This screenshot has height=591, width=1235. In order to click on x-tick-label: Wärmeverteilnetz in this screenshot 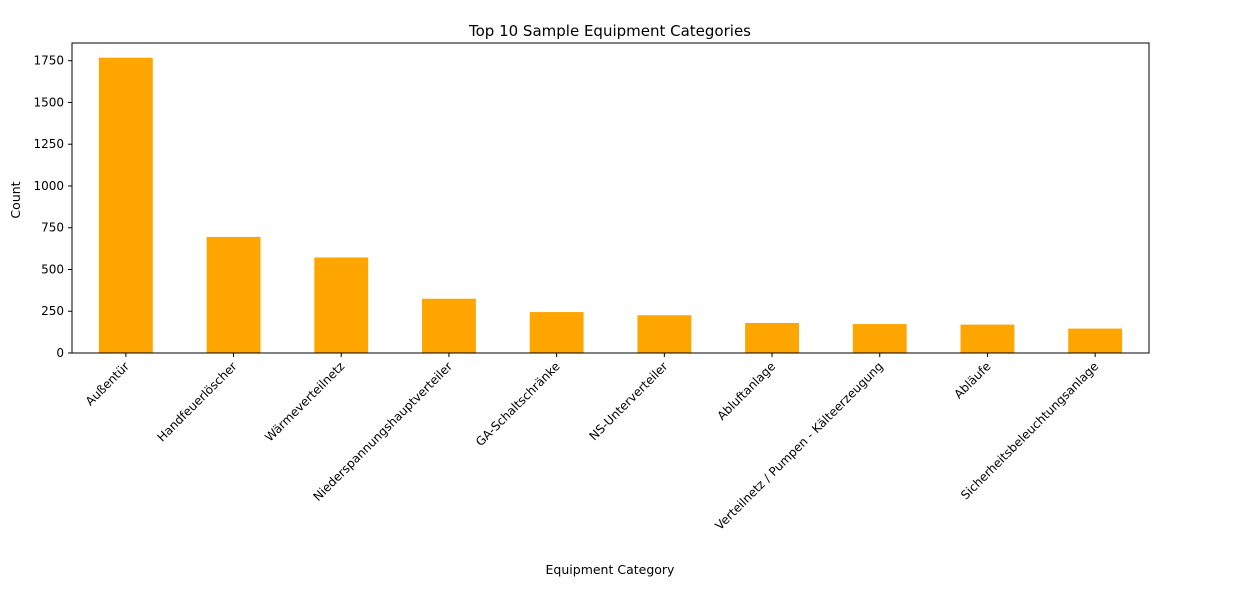, I will do `click(304, 401)`.